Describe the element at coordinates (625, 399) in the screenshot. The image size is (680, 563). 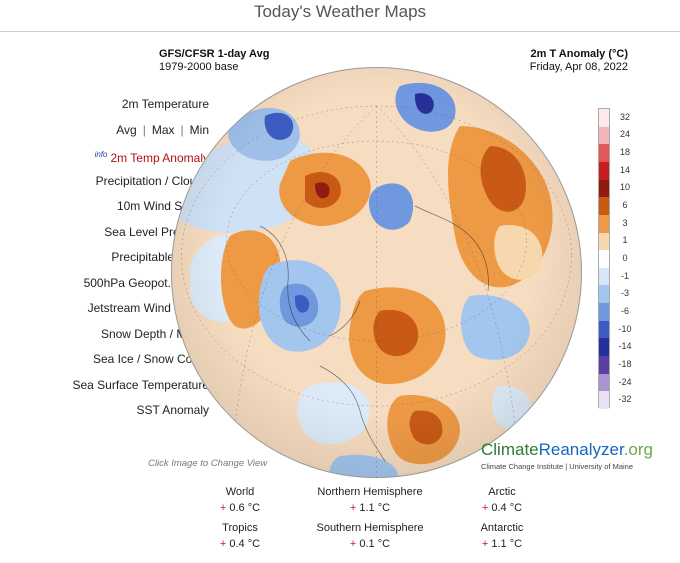
I see `legend-tick-label: -32` at that location.